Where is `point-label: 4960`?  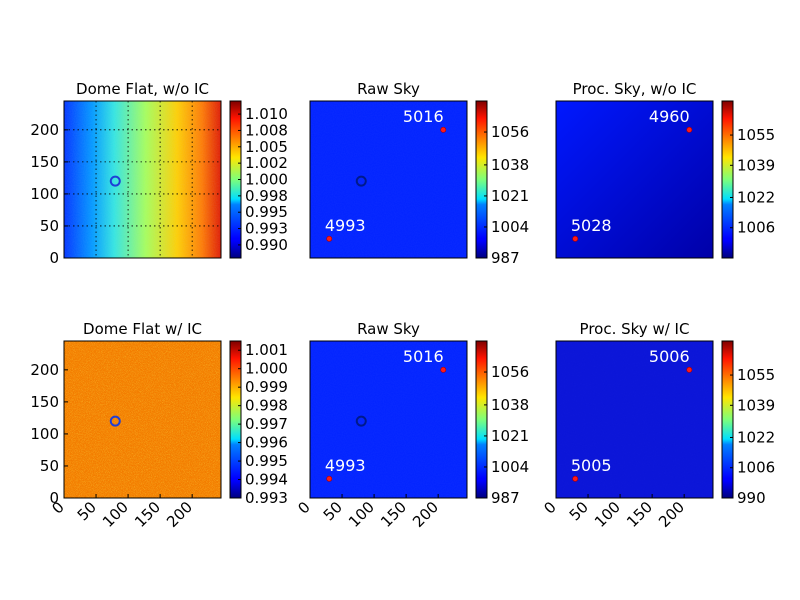
point-label: 4960 is located at coordinates (669, 116).